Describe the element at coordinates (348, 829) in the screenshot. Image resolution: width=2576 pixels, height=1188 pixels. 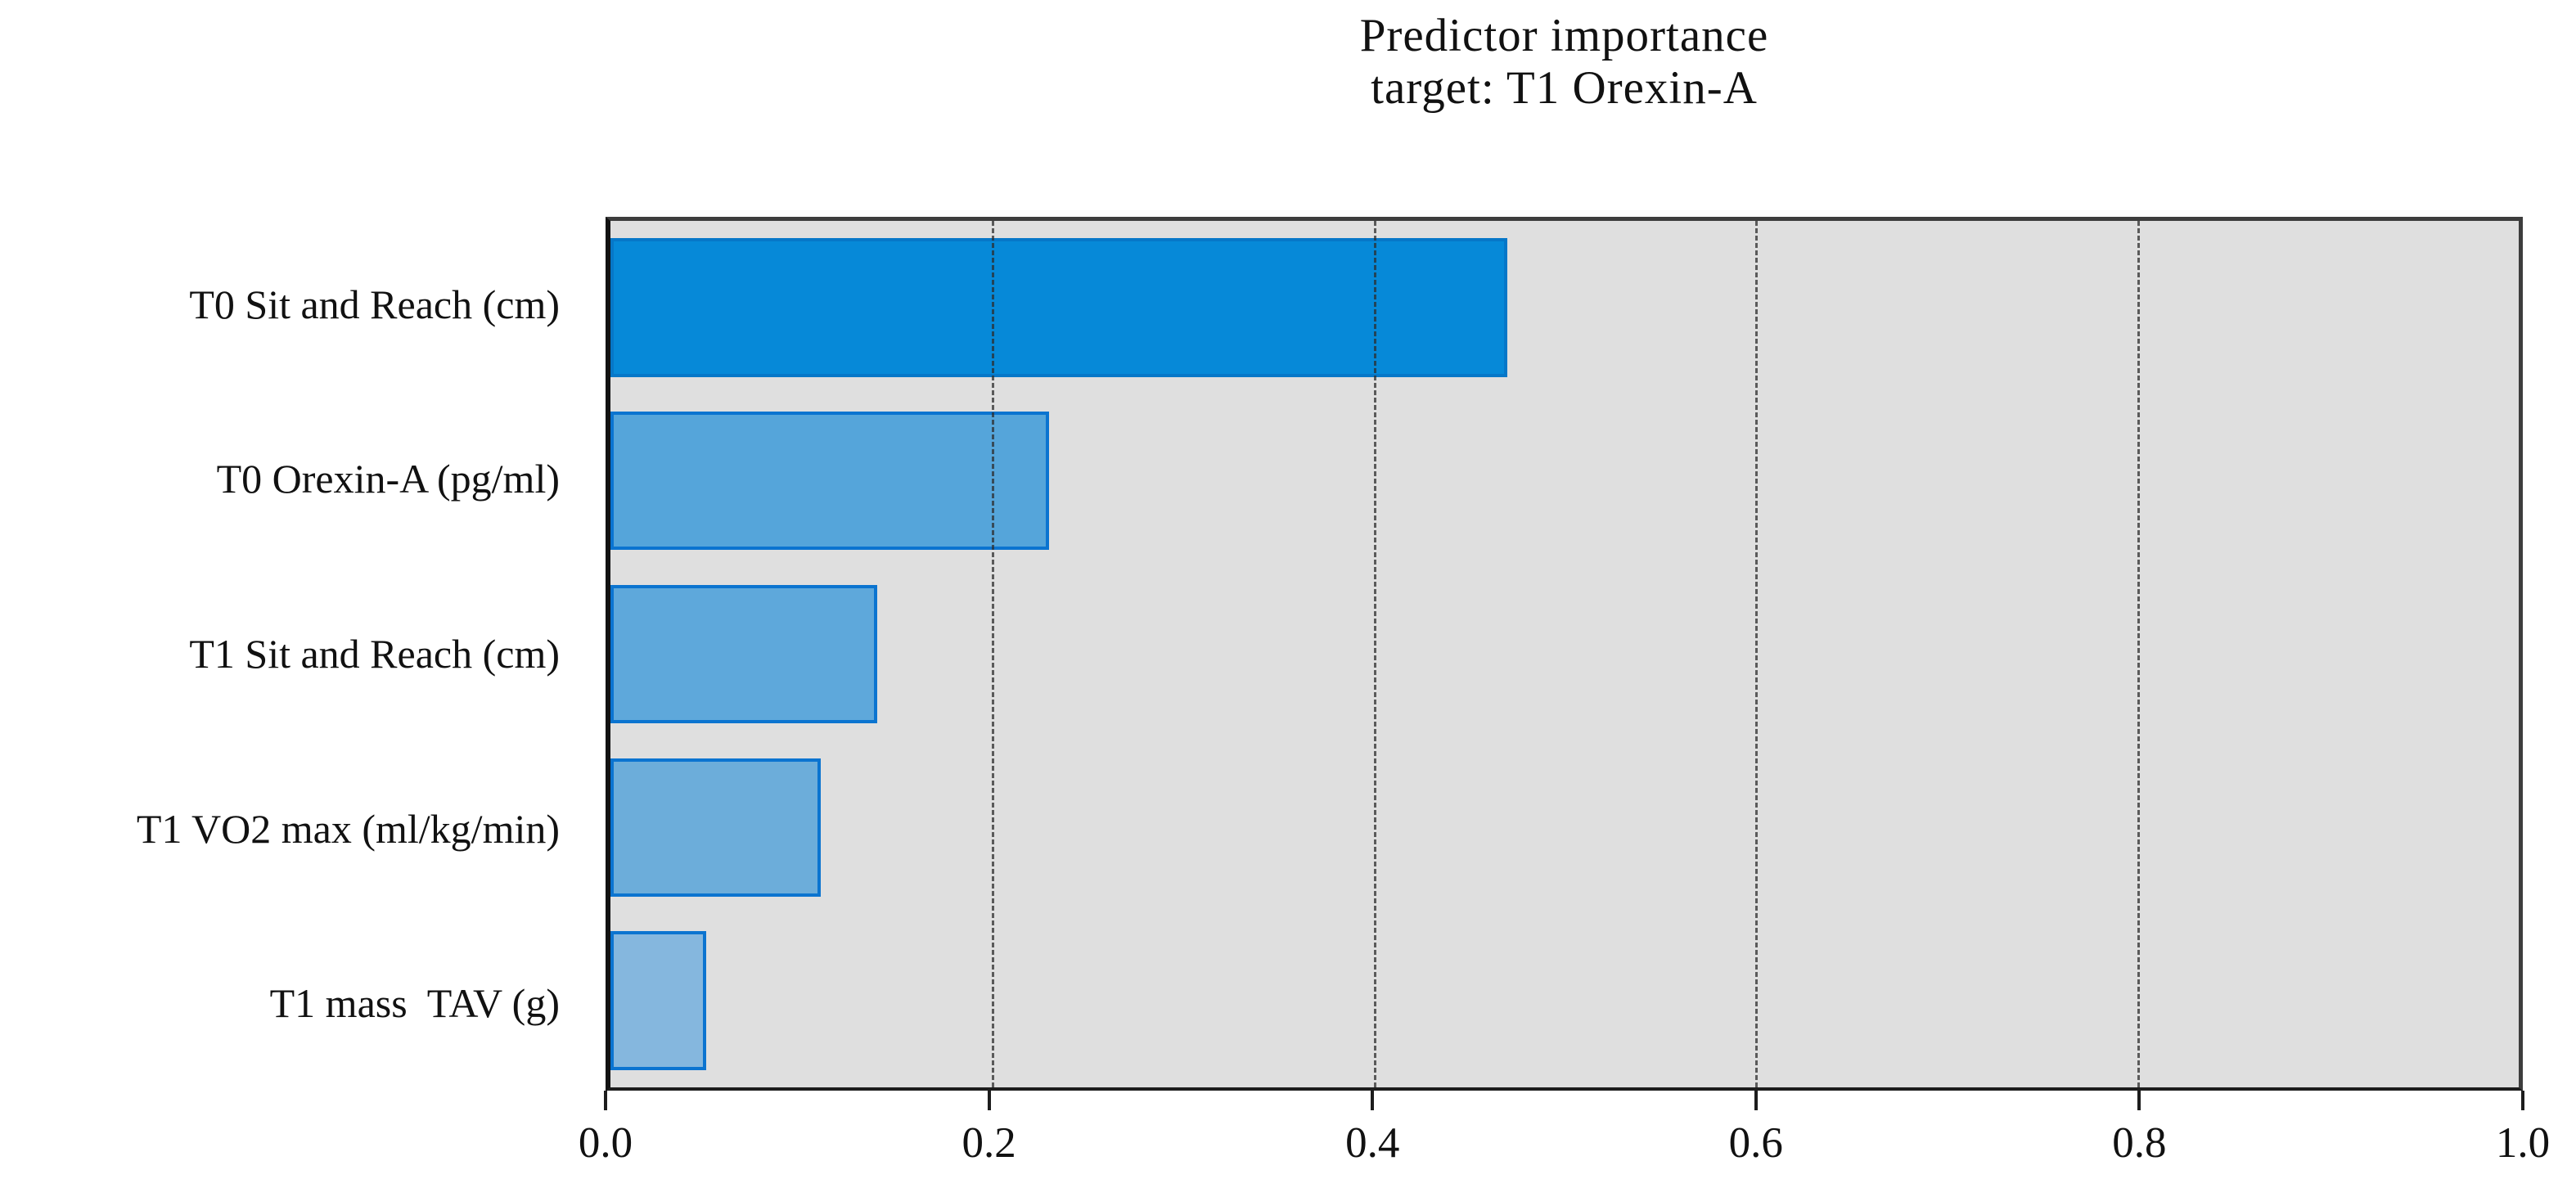
I see `category-label: T1 VO2 max (ml/kg/min)` at that location.